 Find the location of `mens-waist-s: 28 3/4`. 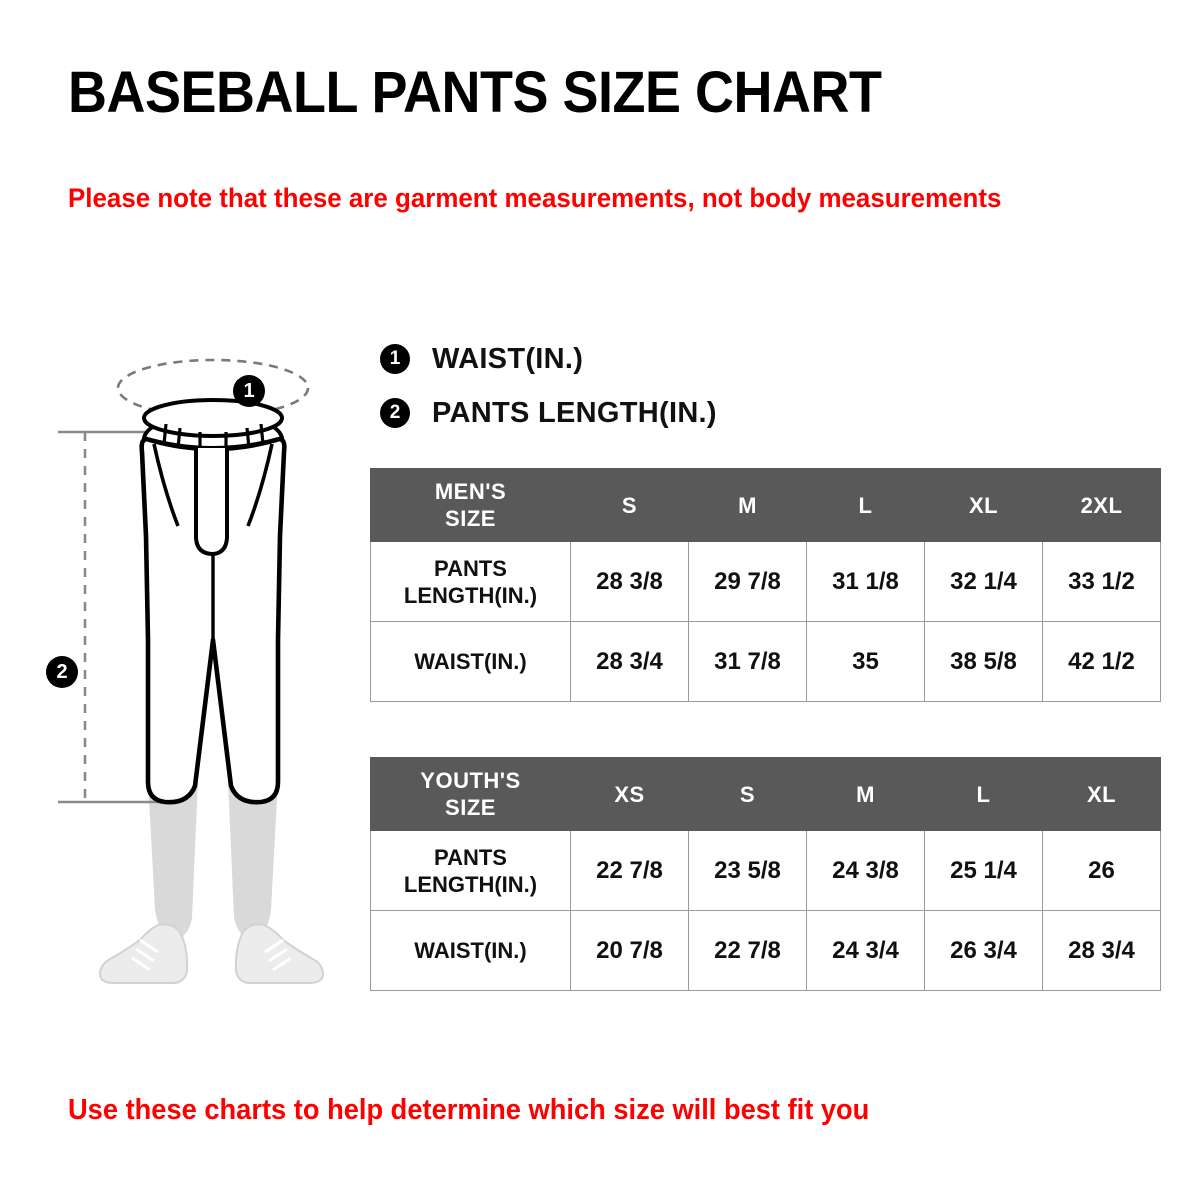

mens-waist-s: 28 3/4 is located at coordinates (629, 661).